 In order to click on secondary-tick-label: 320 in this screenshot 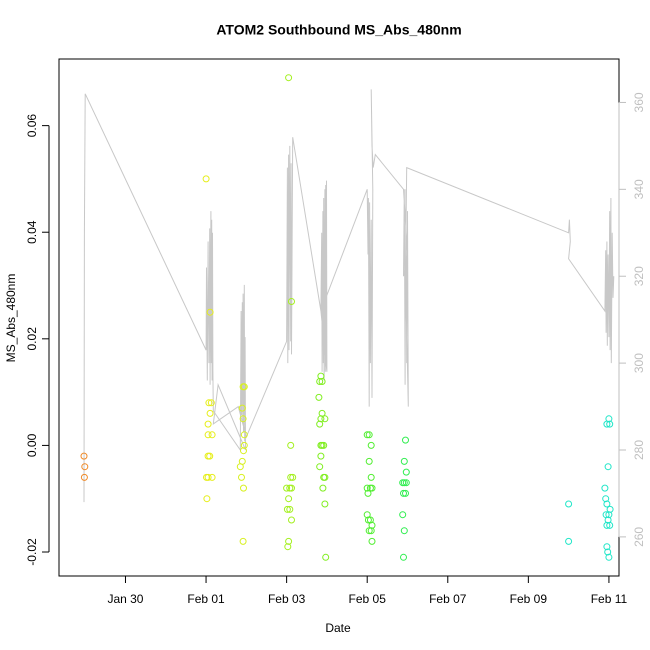, I will do `click(639, 276)`.